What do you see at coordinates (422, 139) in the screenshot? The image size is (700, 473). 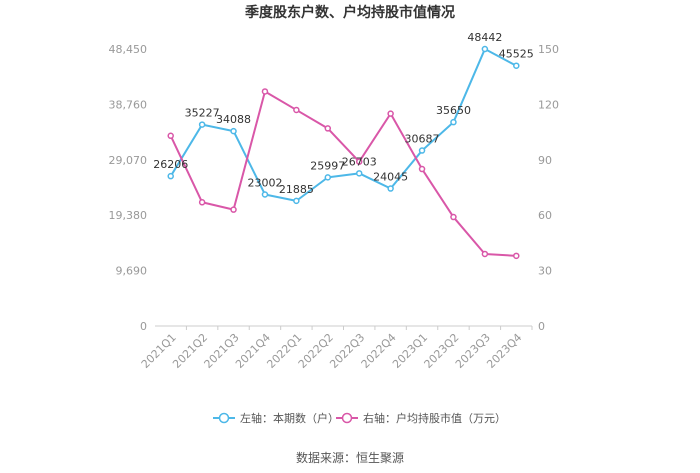 I see `data-label: 30687` at bounding box center [422, 139].